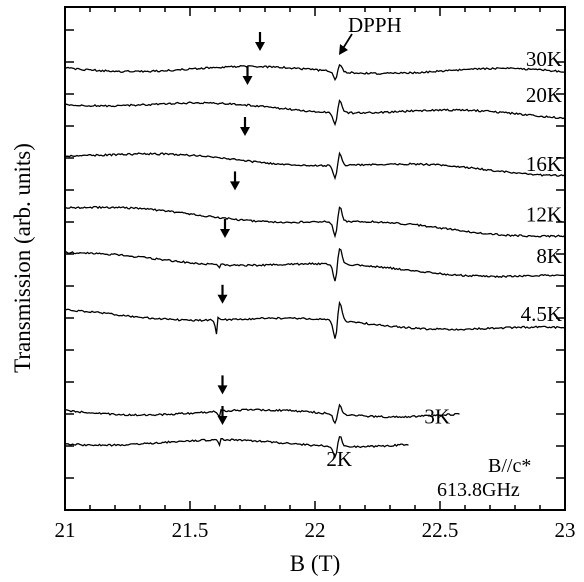 This screenshot has height=582, width=584. Describe the element at coordinates (262, 414) in the screenshot. I see `series-line-3K` at that location.